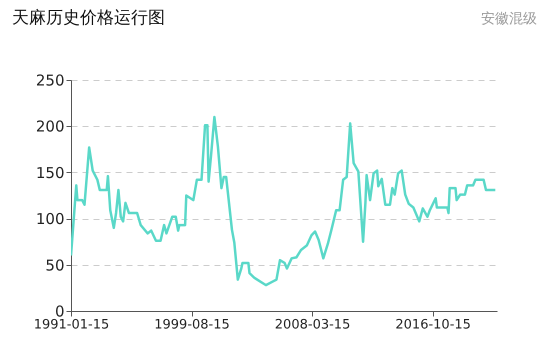  Describe the element at coordinates (50, 127) in the screenshot. I see `y-tick-label: 200` at that location.